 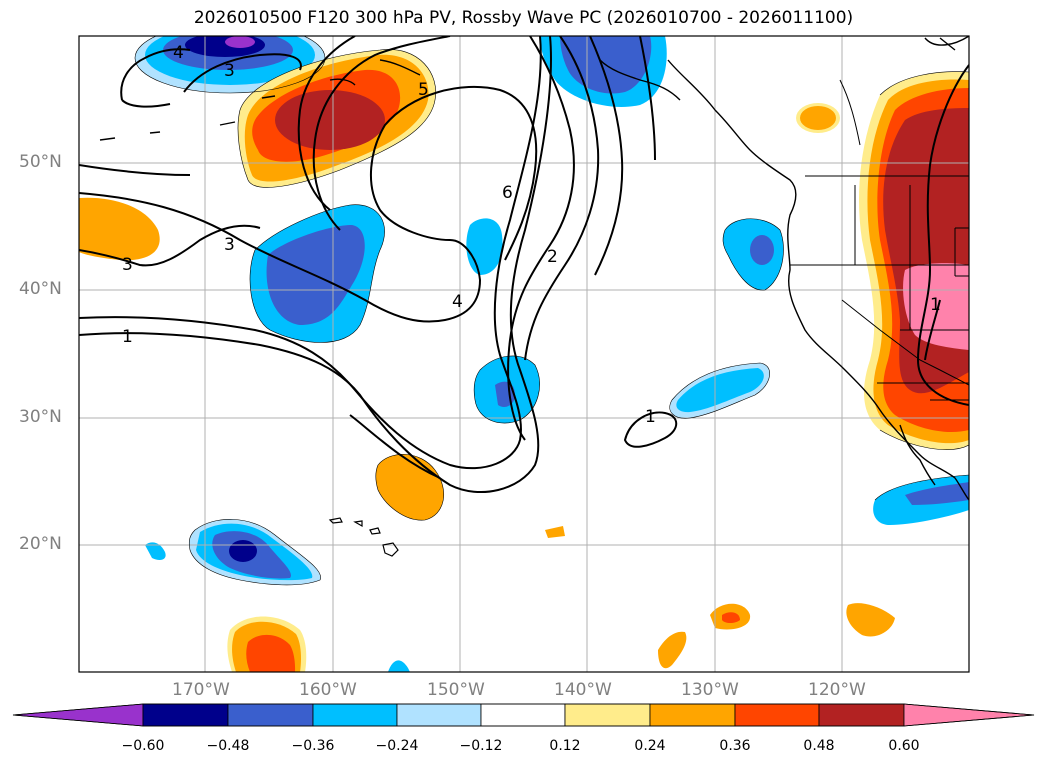 What do you see at coordinates (969, 715) in the screenshot?
I see `colorbar-extend-high` at bounding box center [969, 715].